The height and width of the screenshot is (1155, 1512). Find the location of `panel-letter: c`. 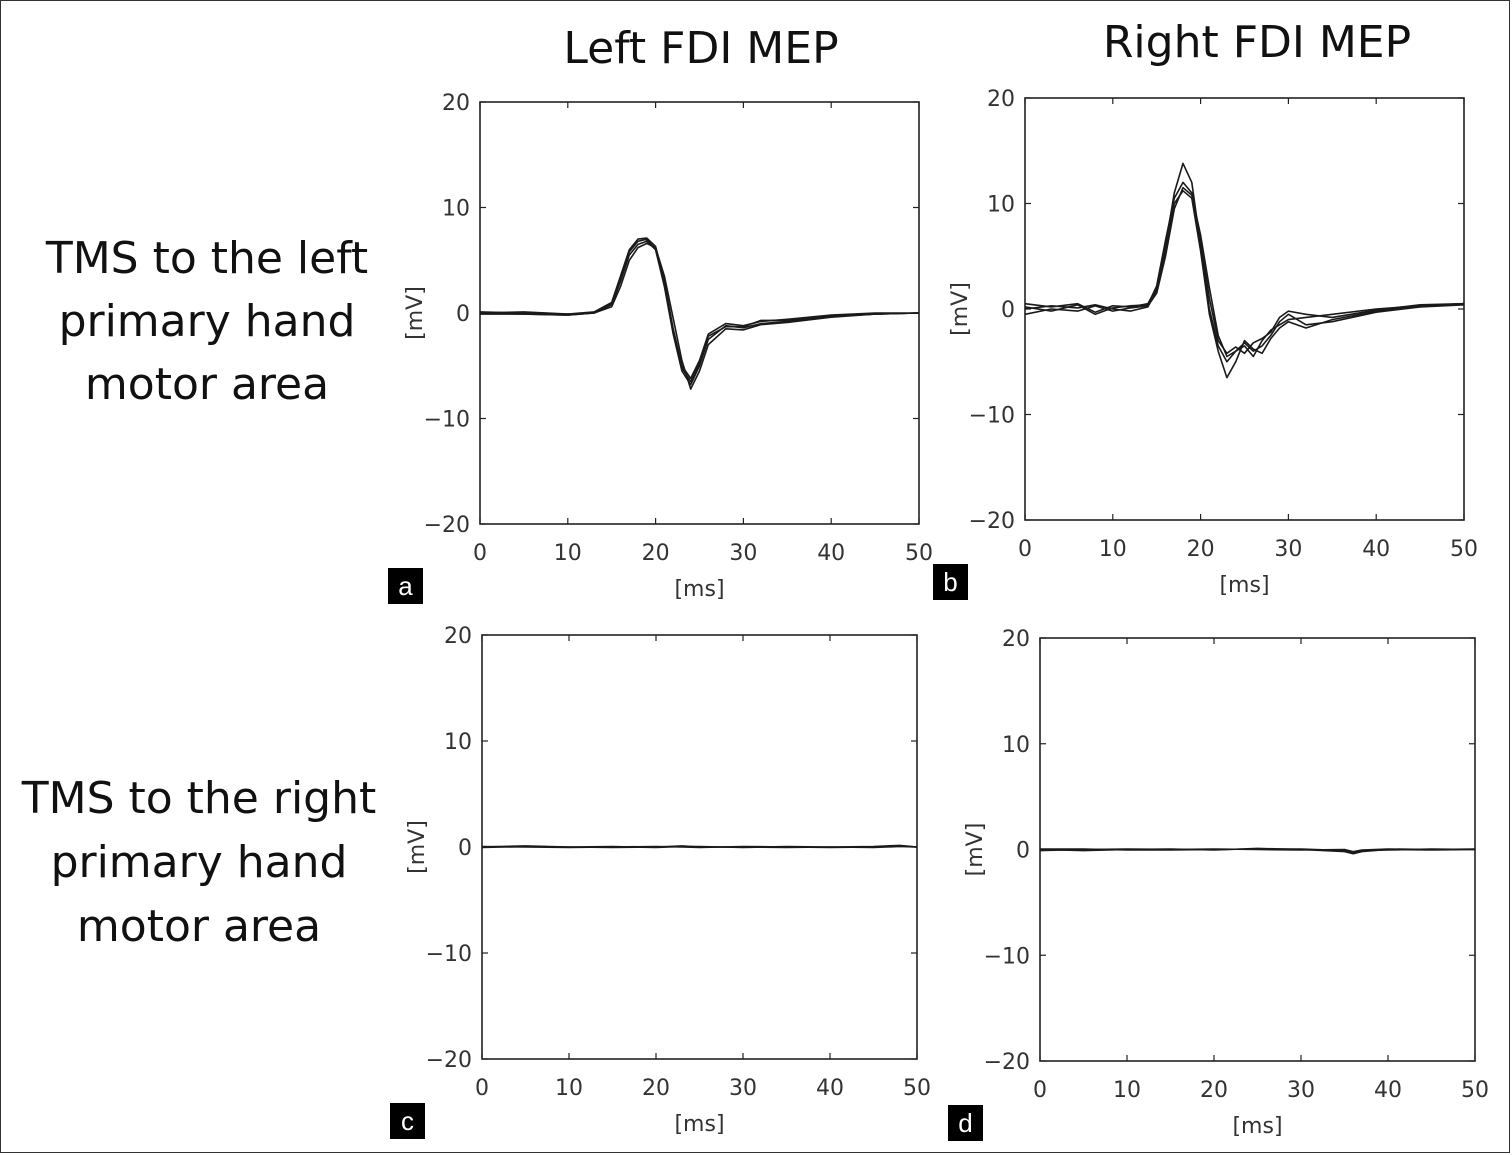

panel-letter: c is located at coordinates (407, 1121).